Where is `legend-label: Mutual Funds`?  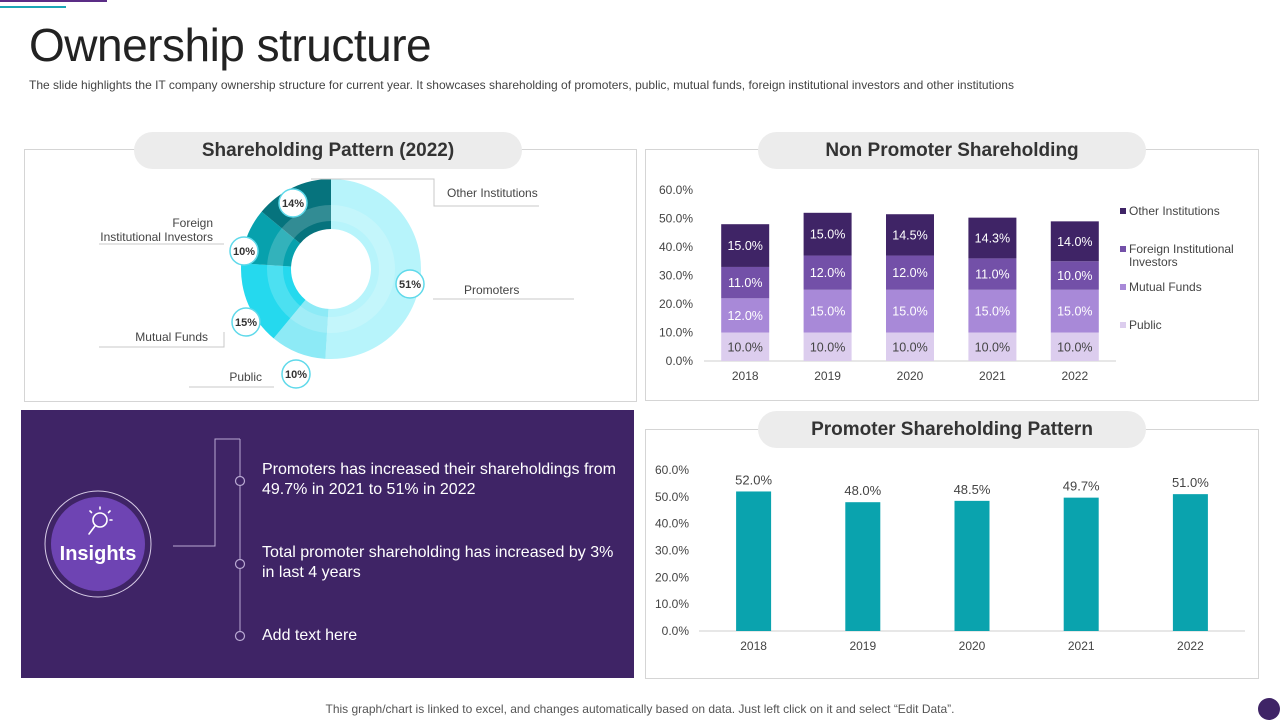 legend-label: Mutual Funds is located at coordinates (1165, 287).